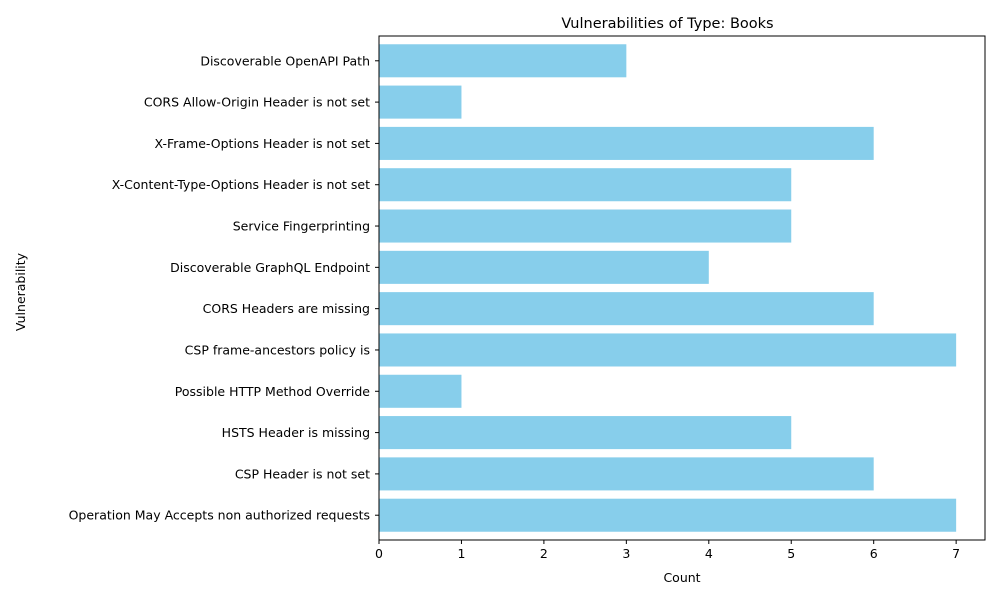 The height and width of the screenshot is (604, 1000). I want to click on y-tick-label: CSP frame-ancestors policy is, so click(277, 349).